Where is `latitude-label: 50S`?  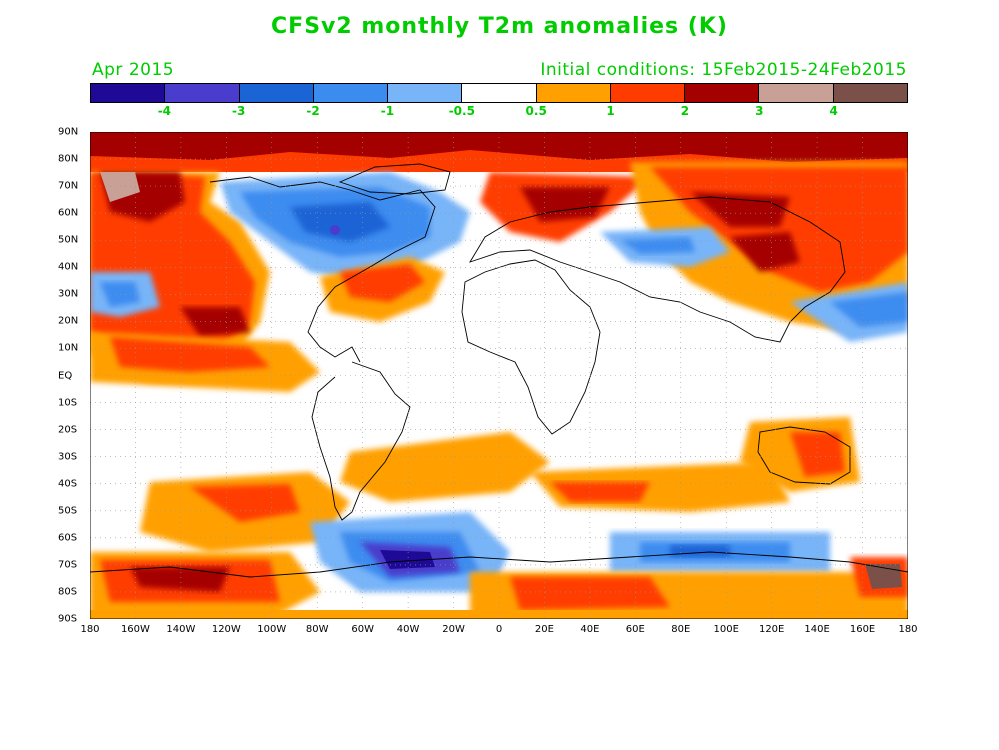
latitude-label: 50S is located at coordinates (68, 511).